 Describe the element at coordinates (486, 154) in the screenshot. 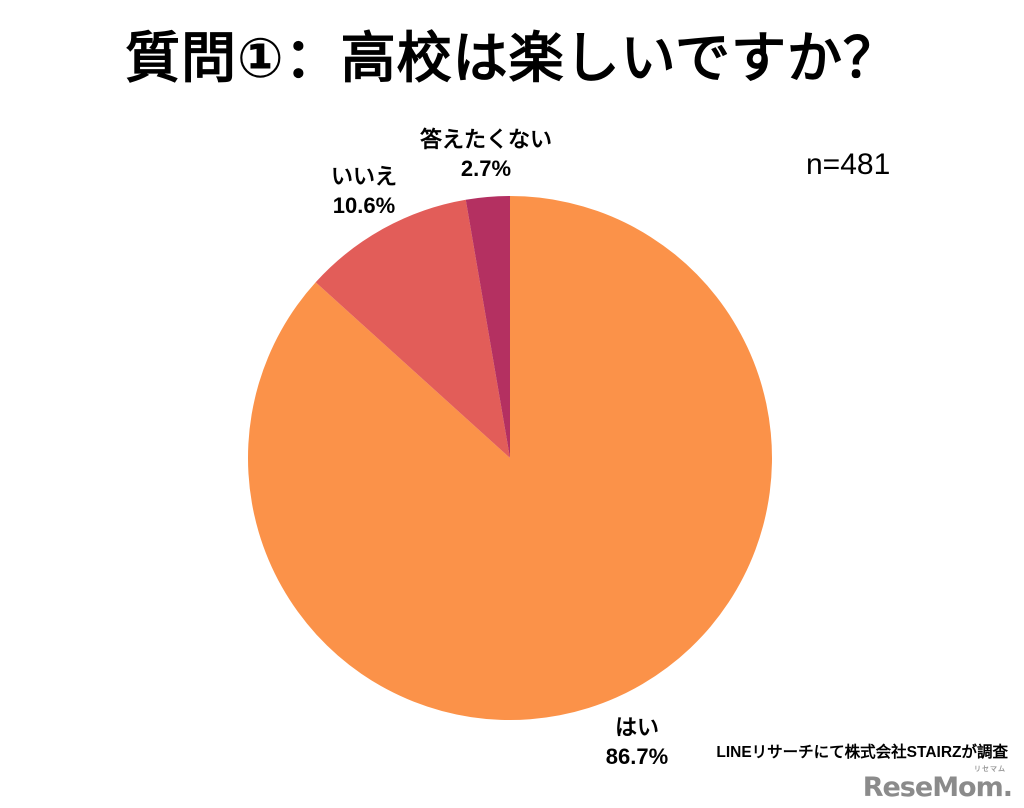

I see `pie-label-no-answer: 答えたくない 2.7%` at that location.